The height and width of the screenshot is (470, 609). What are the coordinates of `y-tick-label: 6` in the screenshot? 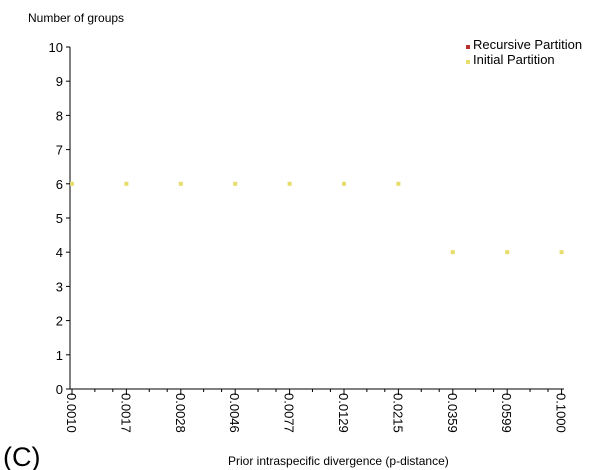 It's located at (59, 184).